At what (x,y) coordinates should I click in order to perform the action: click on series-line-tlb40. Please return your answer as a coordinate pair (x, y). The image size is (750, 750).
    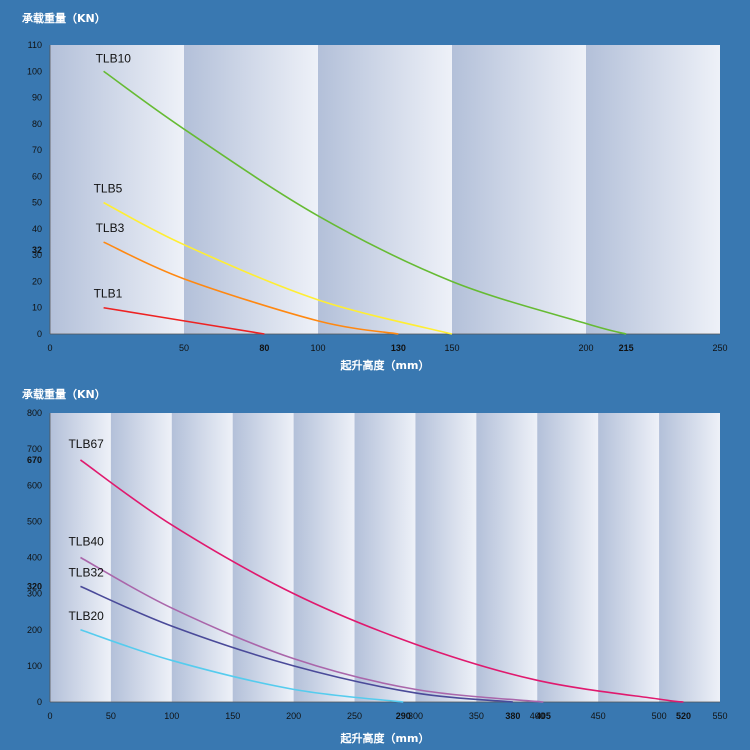
    Looking at the image, I should click on (312, 629).